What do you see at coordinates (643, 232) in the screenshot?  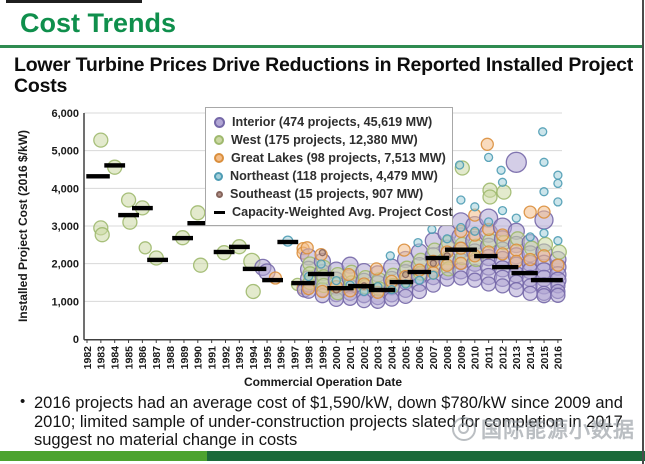 I see `slide-right-border` at bounding box center [643, 232].